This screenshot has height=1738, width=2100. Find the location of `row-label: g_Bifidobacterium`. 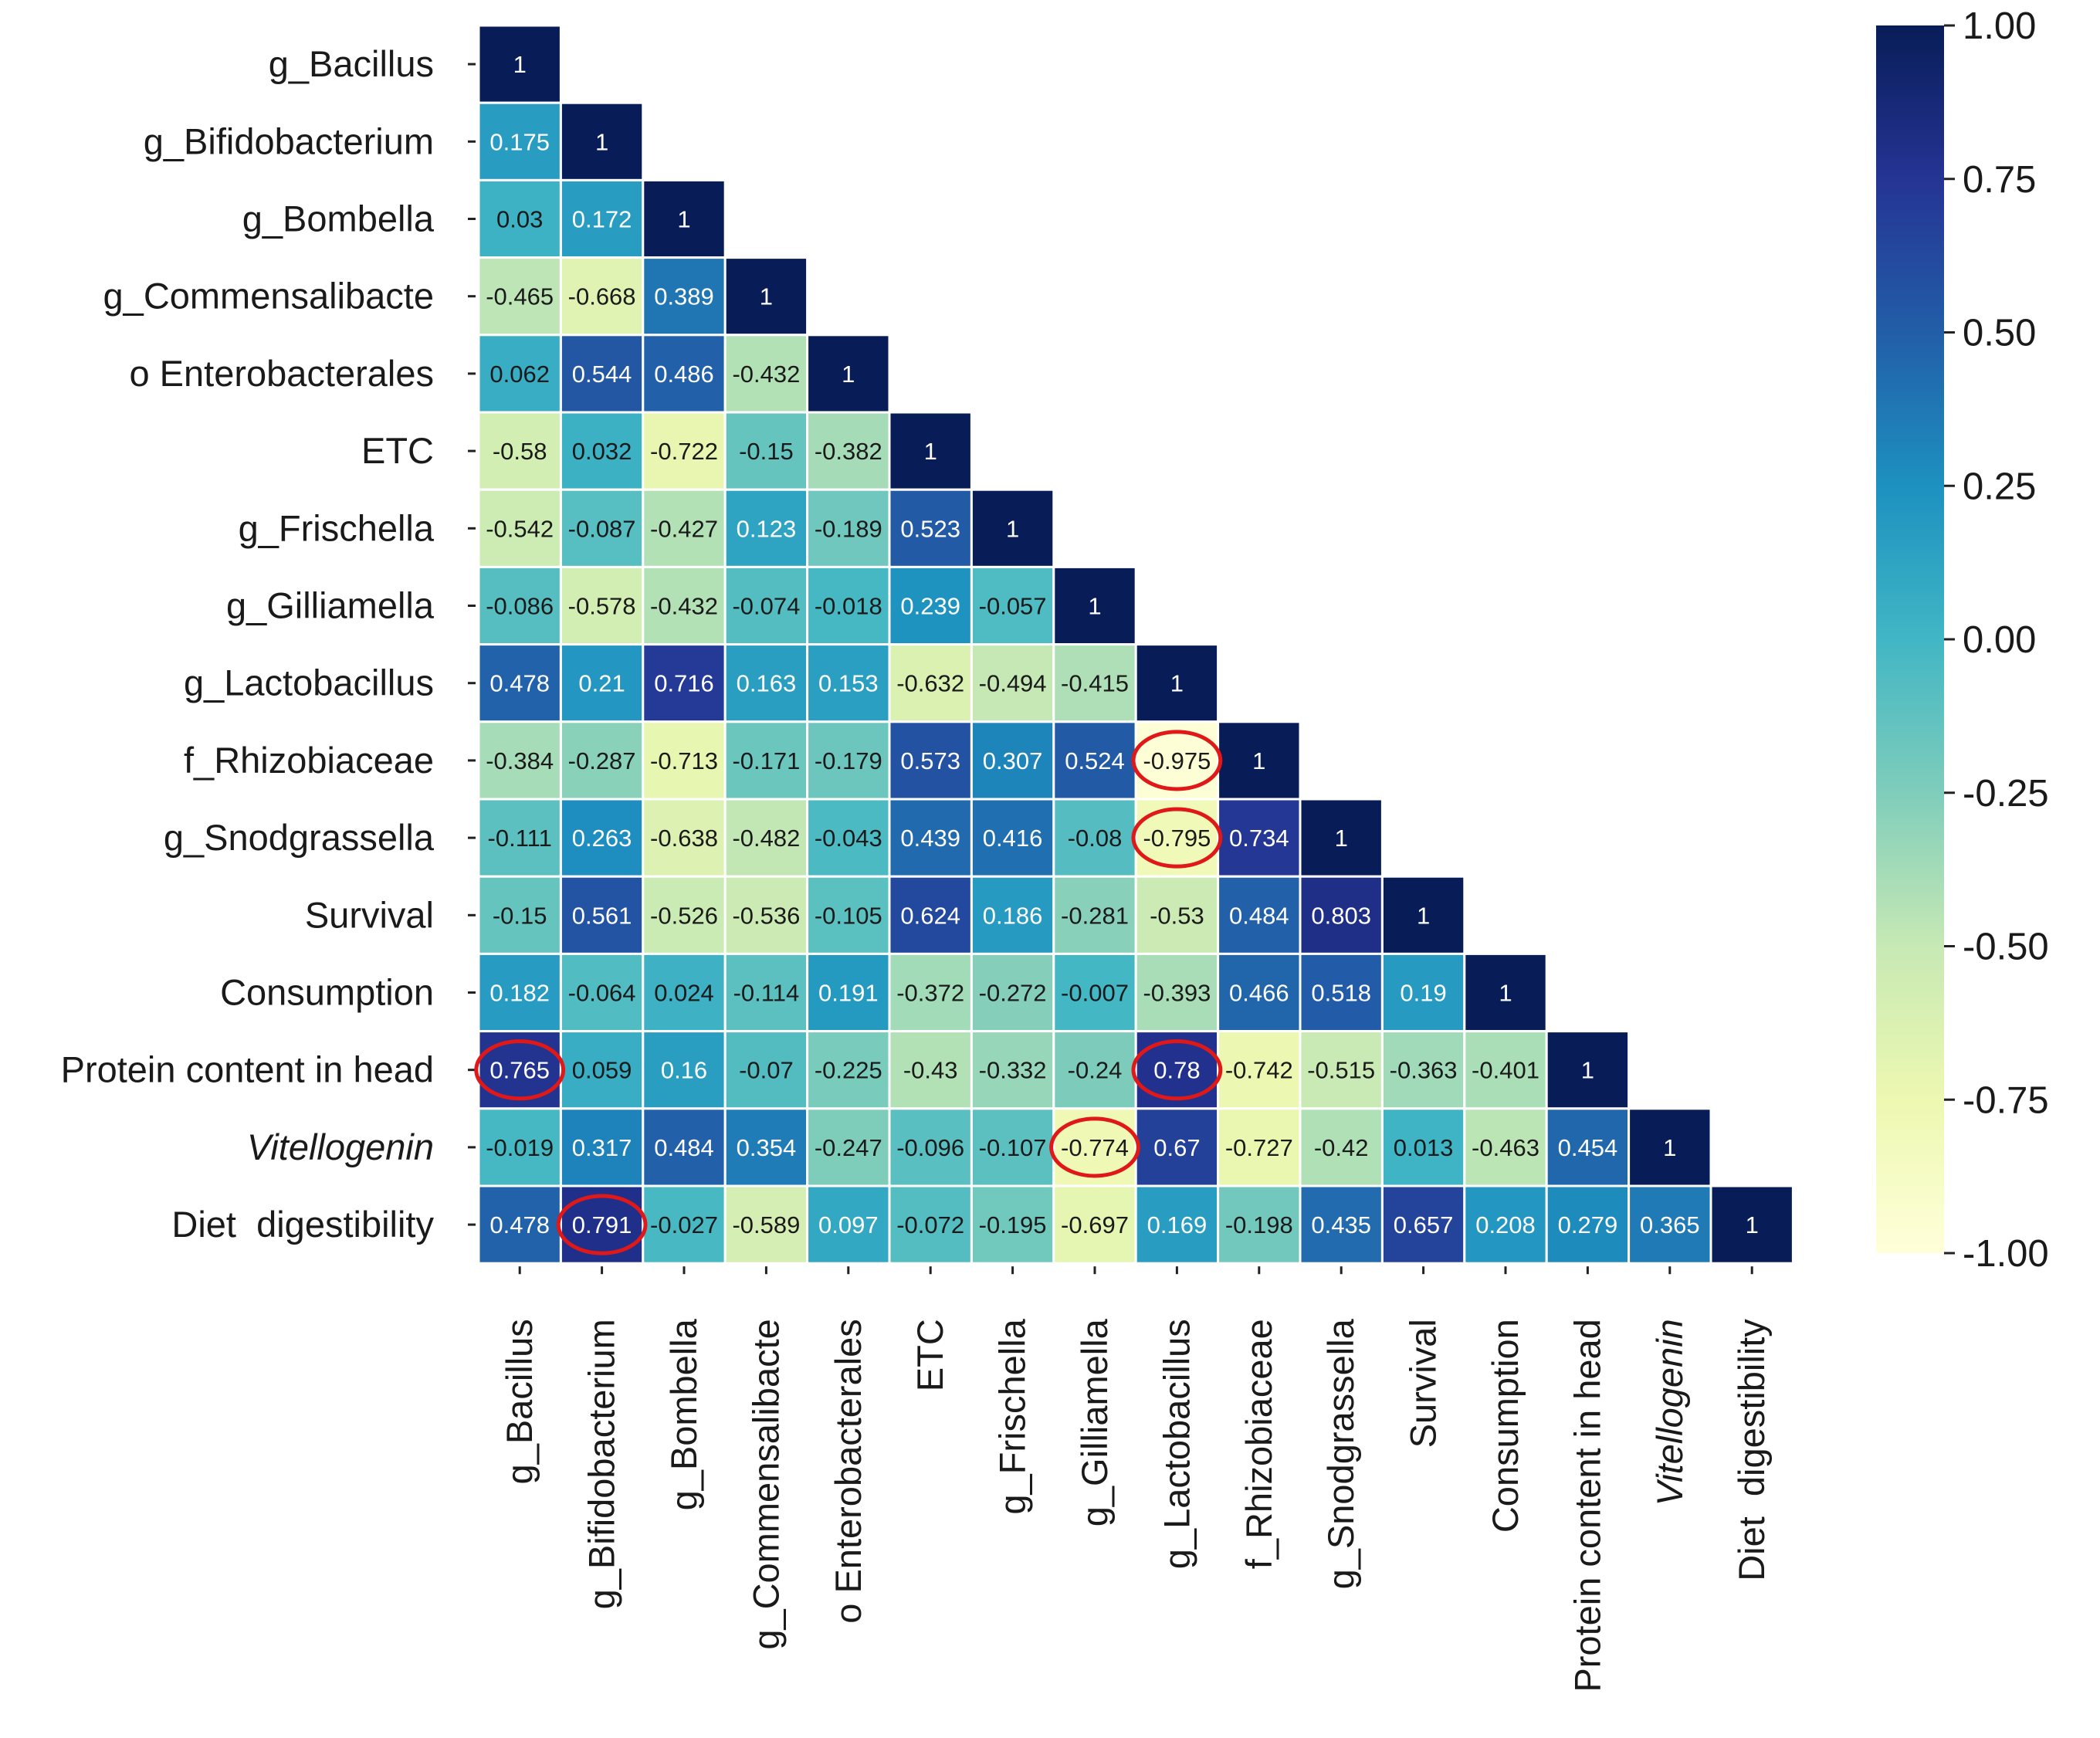

row-label: g_Bifidobacterium is located at coordinates (289, 140).